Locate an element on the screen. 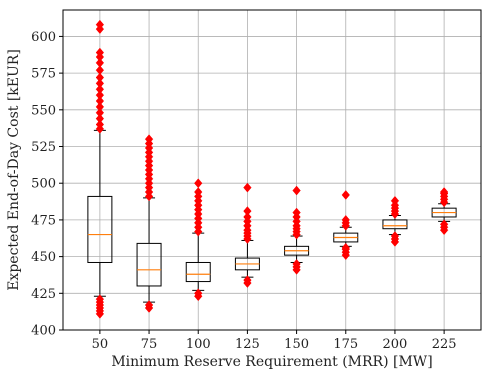 This screenshot has height=372, width=490. y-tick-label: 600 is located at coordinates (43, 37).